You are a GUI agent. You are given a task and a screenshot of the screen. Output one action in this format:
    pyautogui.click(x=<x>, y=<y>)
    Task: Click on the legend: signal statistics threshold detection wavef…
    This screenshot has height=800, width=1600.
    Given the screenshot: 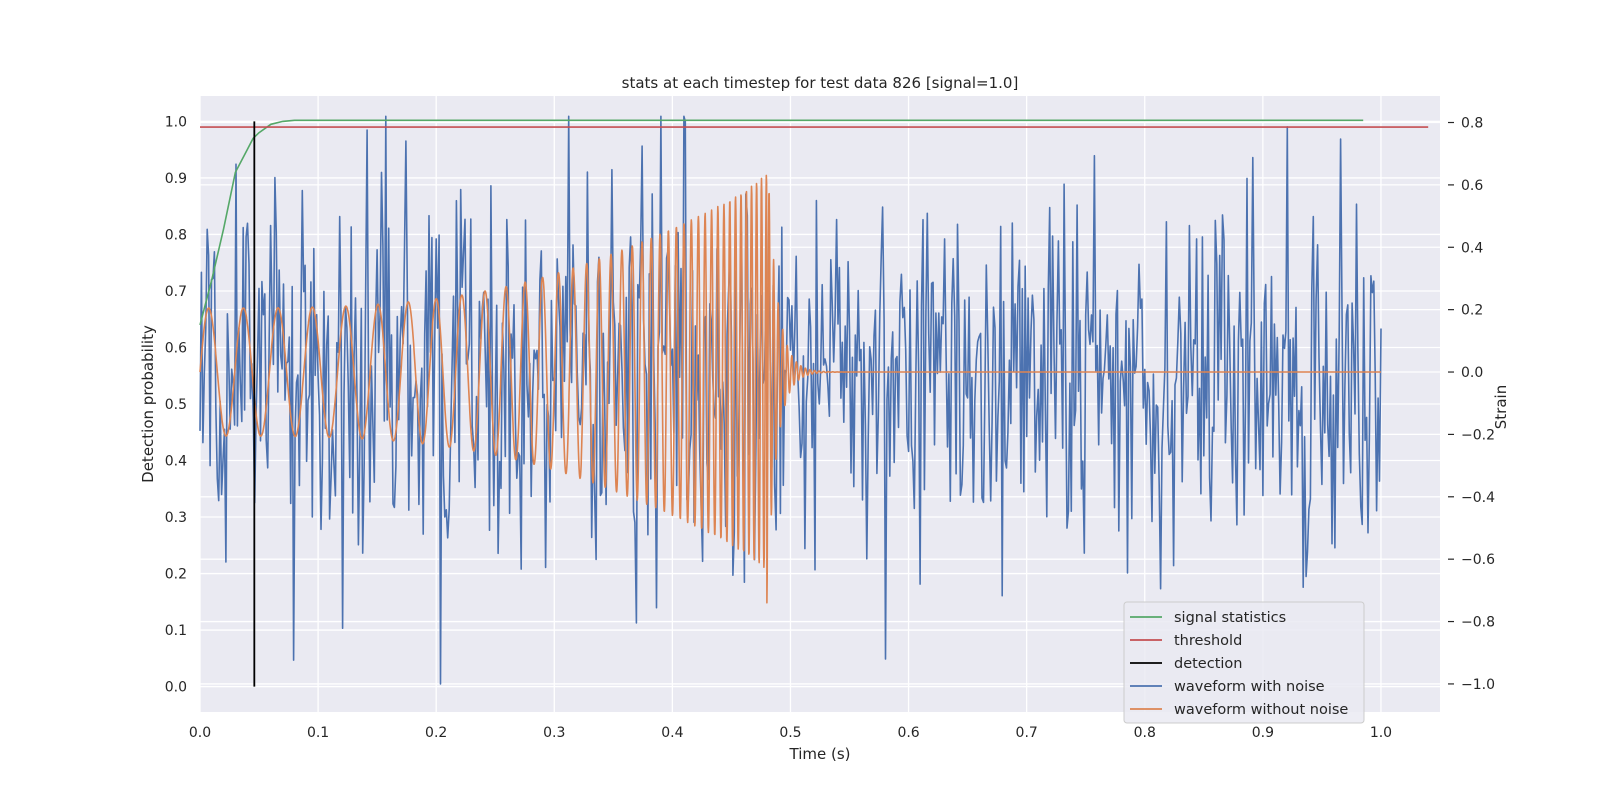 What is the action you would take?
    pyautogui.click(x=1244, y=662)
    